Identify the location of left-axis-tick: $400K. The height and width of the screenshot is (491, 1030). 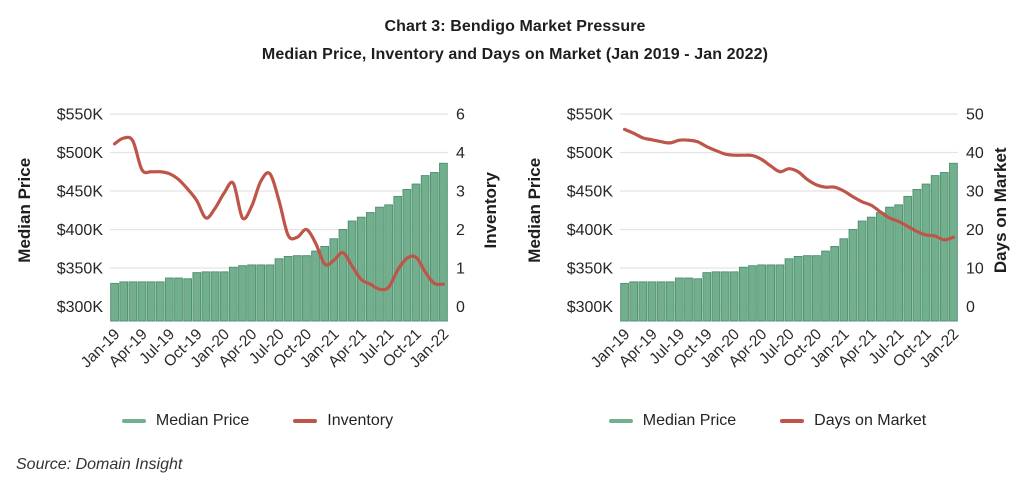
(80, 230).